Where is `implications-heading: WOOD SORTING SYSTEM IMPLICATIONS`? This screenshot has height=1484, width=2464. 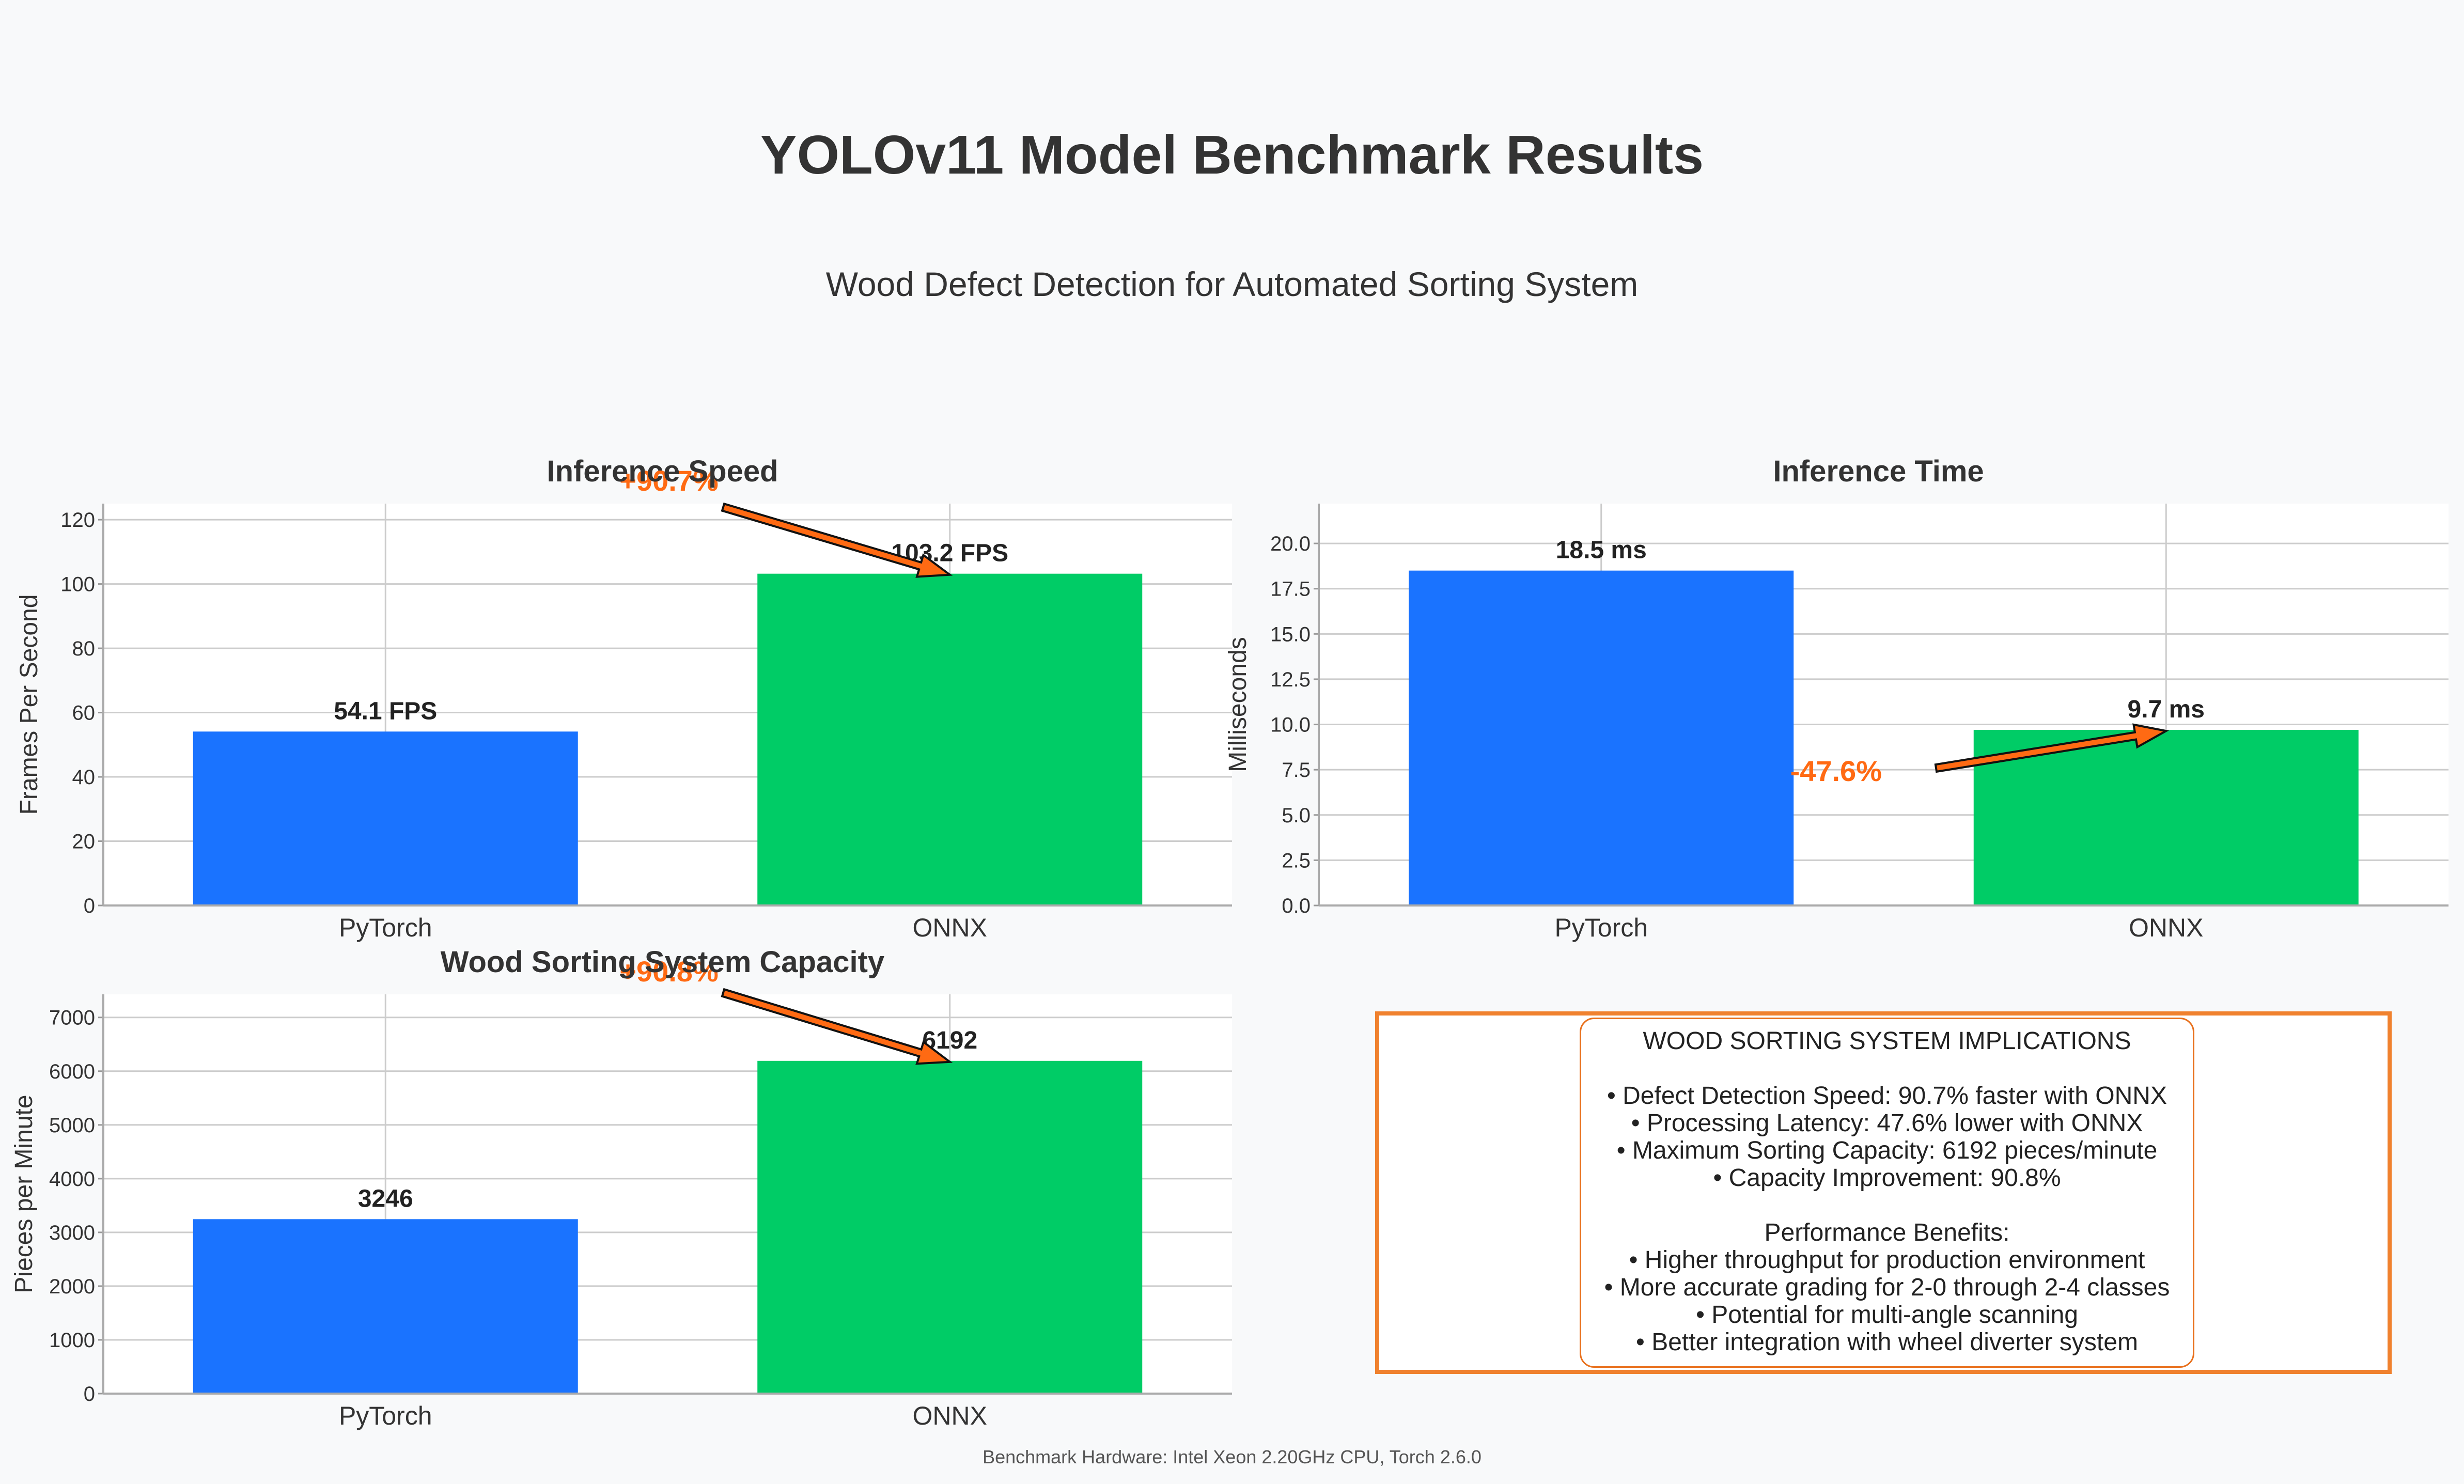 implications-heading: WOOD SORTING SYSTEM IMPLICATIONS is located at coordinates (1887, 1041).